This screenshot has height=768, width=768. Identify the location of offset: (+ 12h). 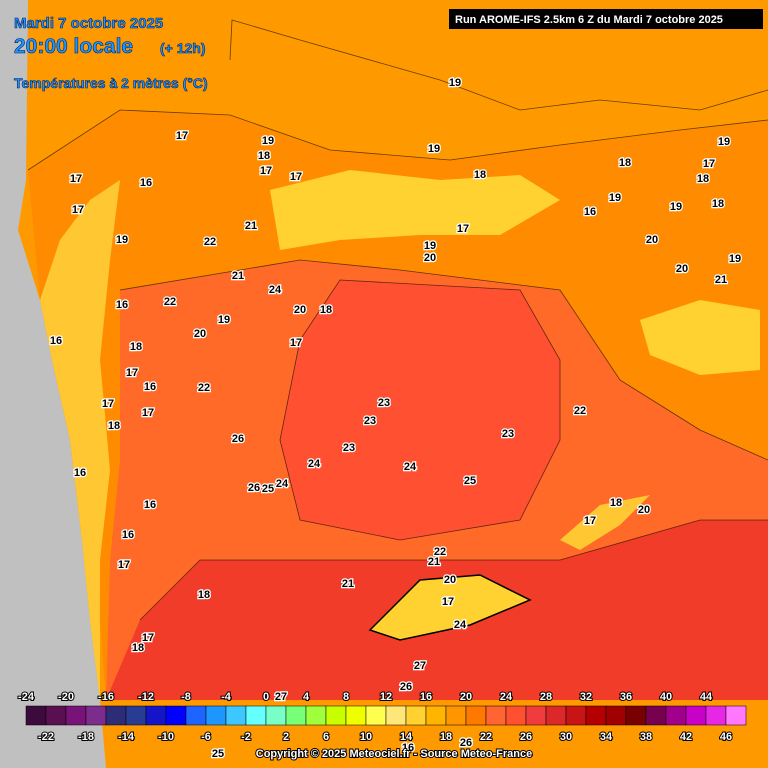
(183, 48).